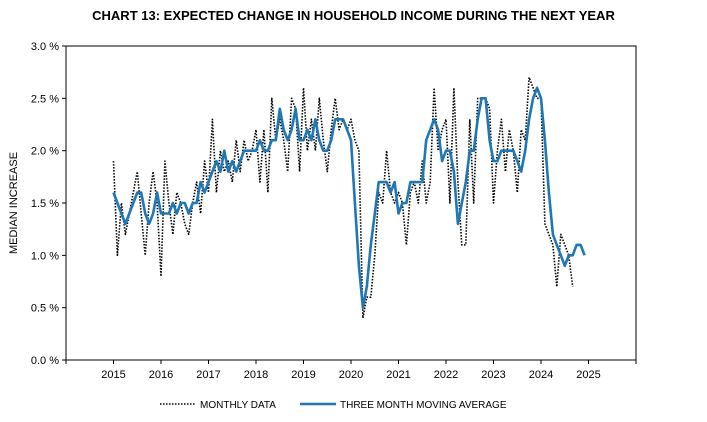 This screenshot has height=422, width=707. Describe the element at coordinates (45, 361) in the screenshot. I see `y-tick-label: 0.0 %` at that location.